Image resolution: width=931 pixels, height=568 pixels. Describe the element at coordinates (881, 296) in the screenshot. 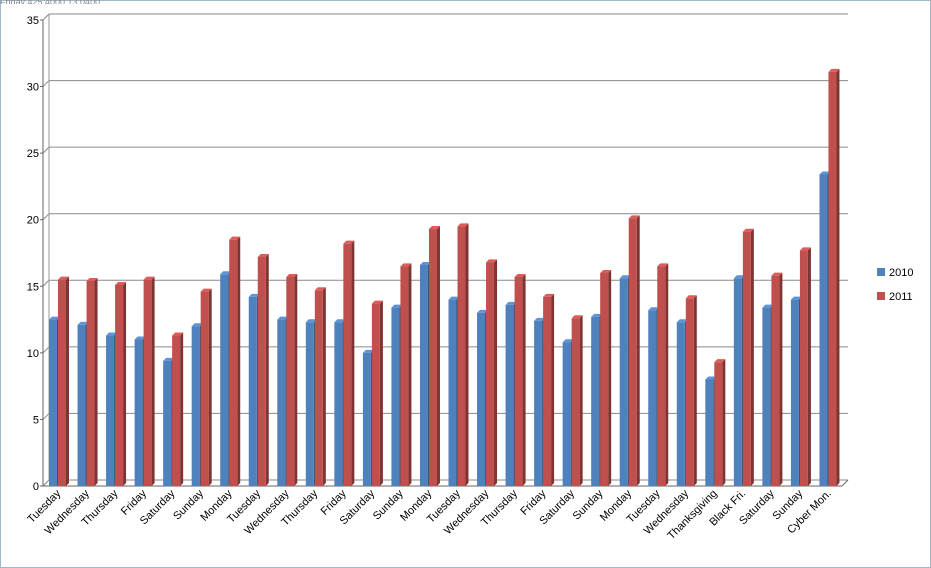

I see `legend-swatch-2011` at that location.